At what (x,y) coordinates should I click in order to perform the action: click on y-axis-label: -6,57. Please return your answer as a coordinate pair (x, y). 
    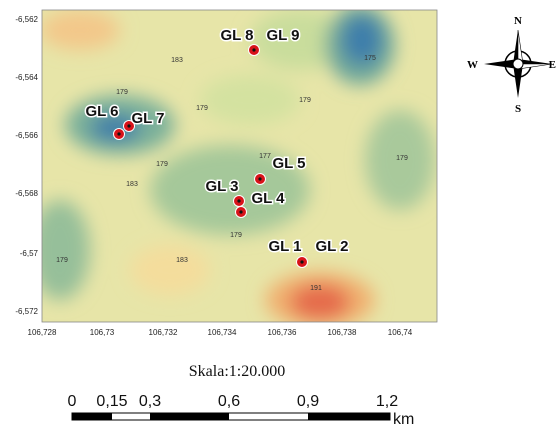
    Looking at the image, I should click on (29, 253).